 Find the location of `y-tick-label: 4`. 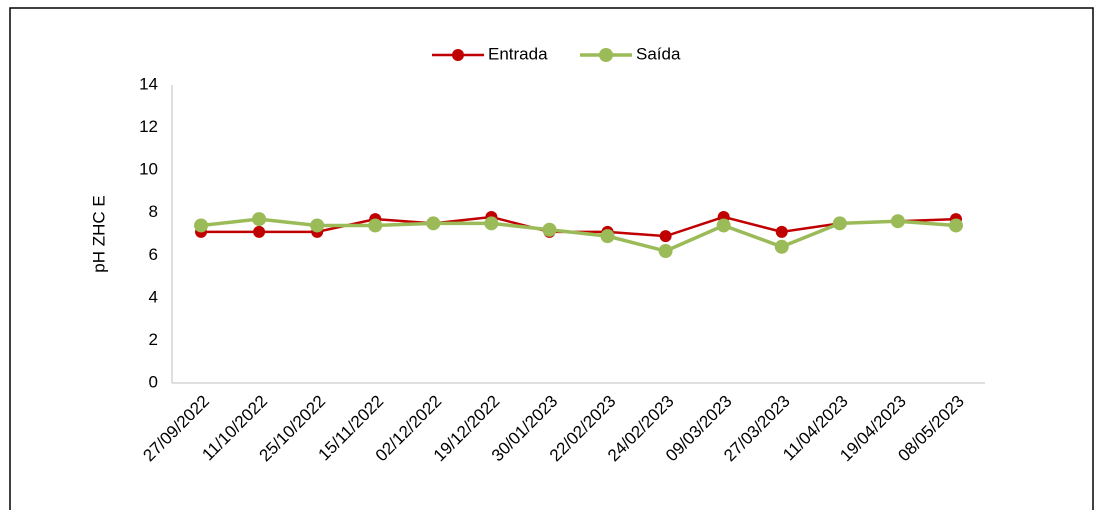

y-tick-label: 4 is located at coordinates (153, 296).